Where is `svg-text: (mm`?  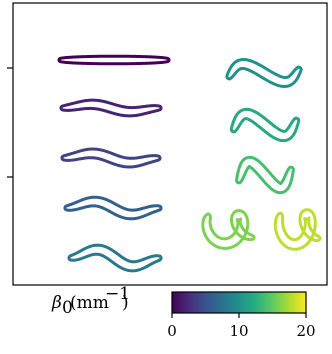 svg-text: (mm is located at coordinates (89, 303).